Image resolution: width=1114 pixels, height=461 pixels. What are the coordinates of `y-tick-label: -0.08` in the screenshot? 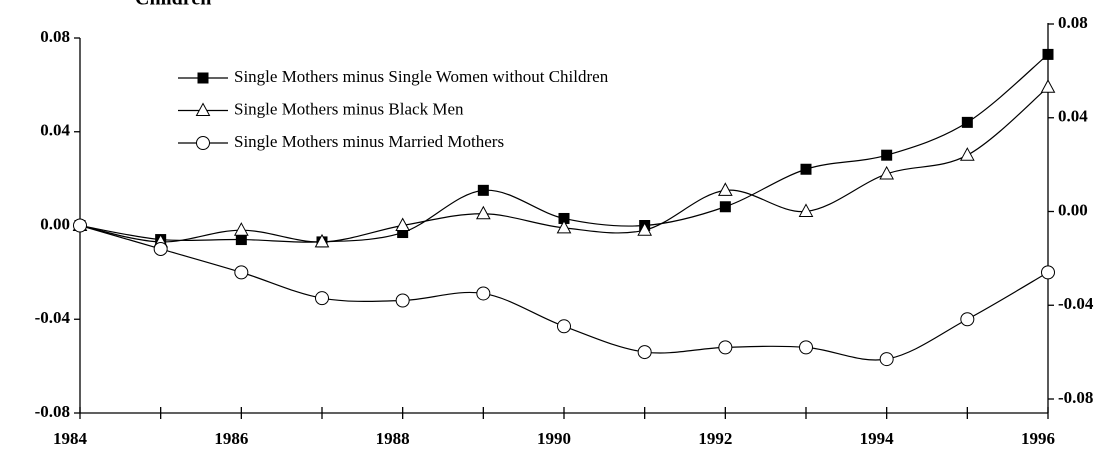 It's located at (52, 411).